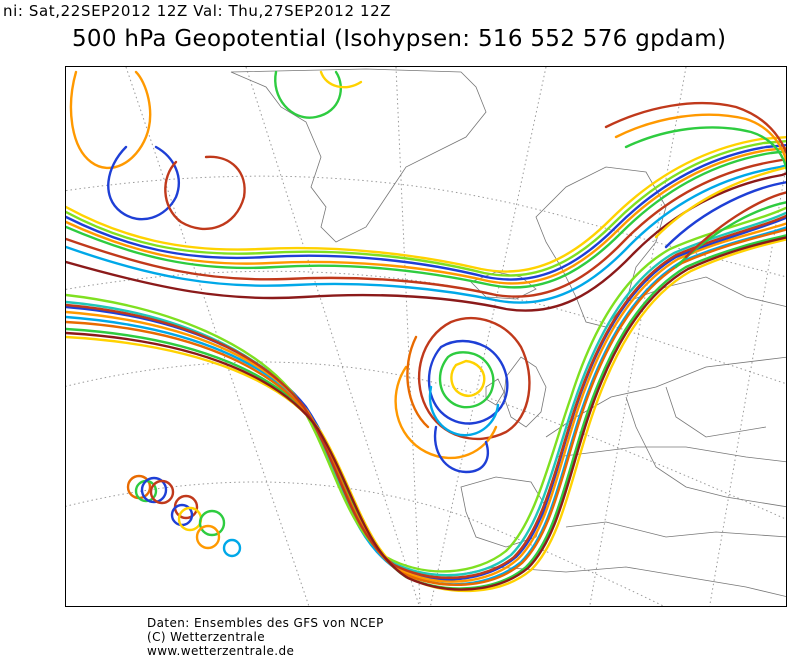  Describe the element at coordinates (206, 637) in the screenshot. I see `credits-copyright: (C) Wetterzentrale` at that location.